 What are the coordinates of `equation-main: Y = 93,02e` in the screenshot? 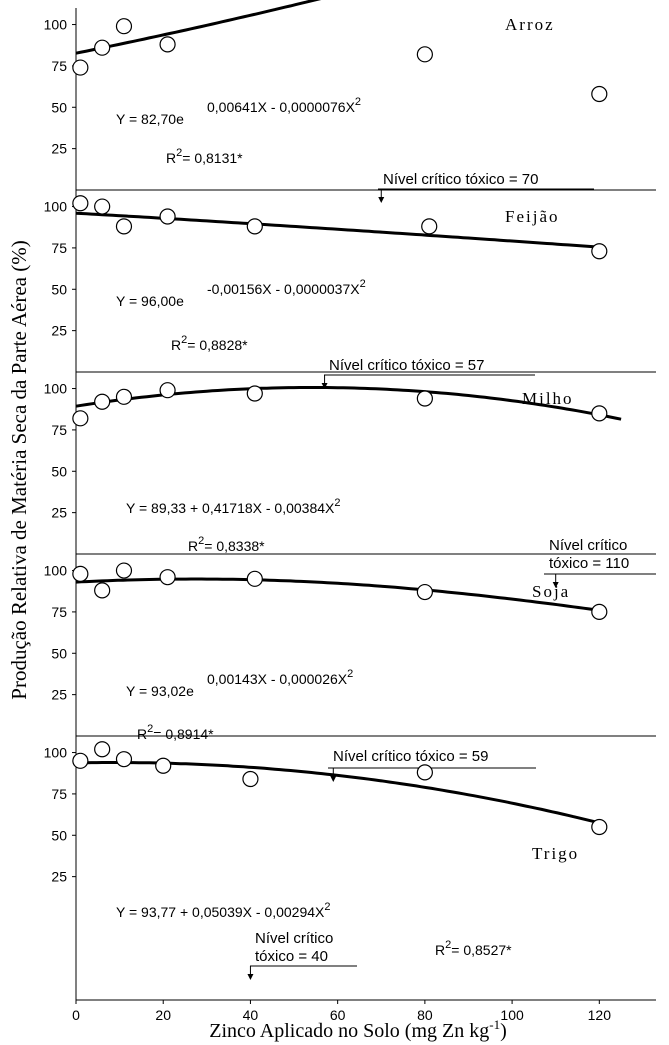 It's located at (160, 691).